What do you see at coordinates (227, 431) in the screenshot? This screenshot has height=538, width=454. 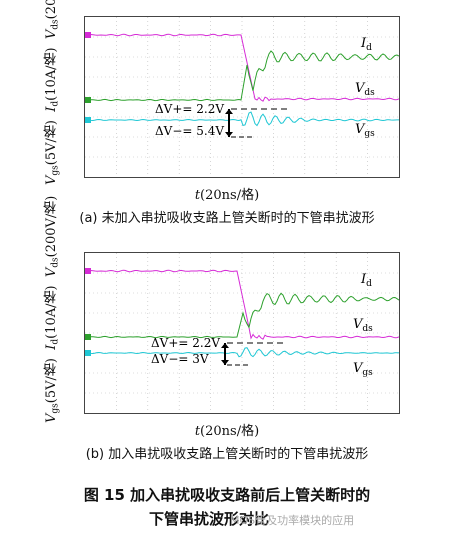 I see `x-axis-label-b: t(20ns/格)` at bounding box center [227, 431].